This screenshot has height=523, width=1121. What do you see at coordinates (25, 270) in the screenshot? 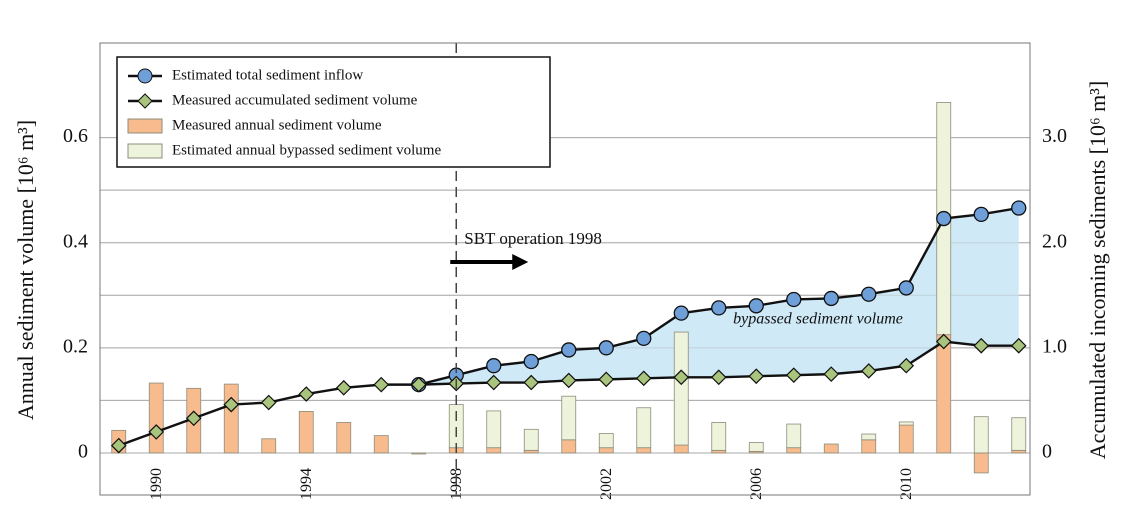
I see `y-axis-label: Annual sediment volume [10⁶ m³]` at bounding box center [25, 270].